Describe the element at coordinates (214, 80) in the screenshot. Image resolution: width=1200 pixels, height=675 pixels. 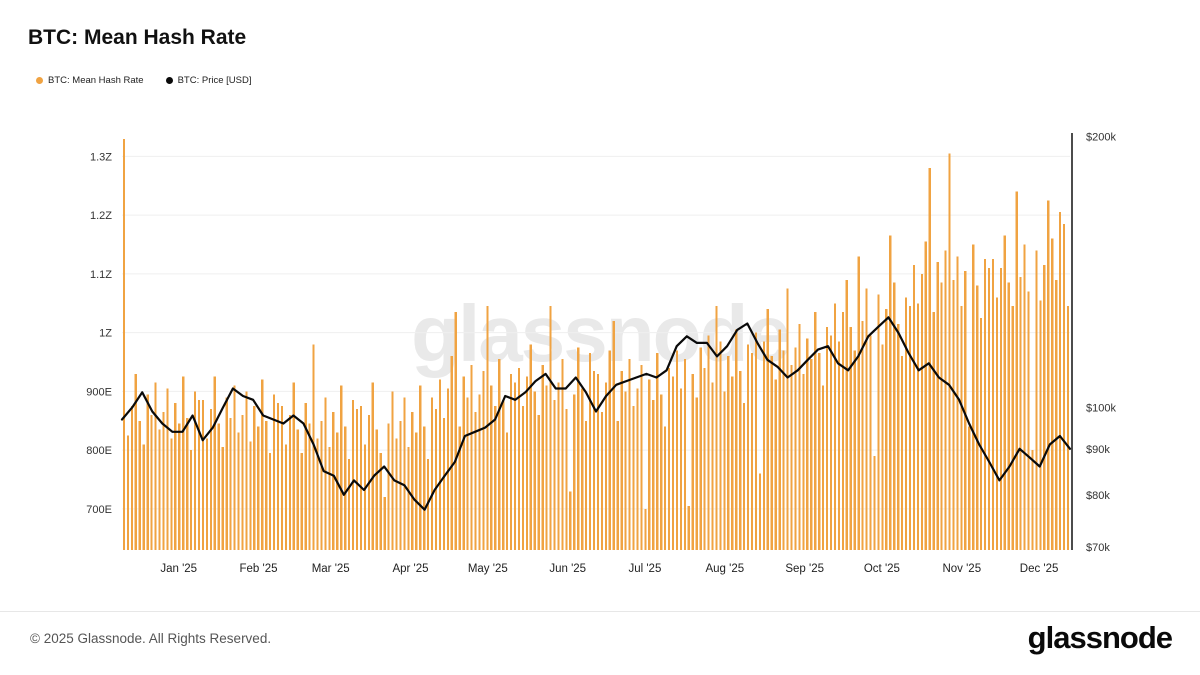
I see `legend-label-price: BTC: Price [USD]` at that location.